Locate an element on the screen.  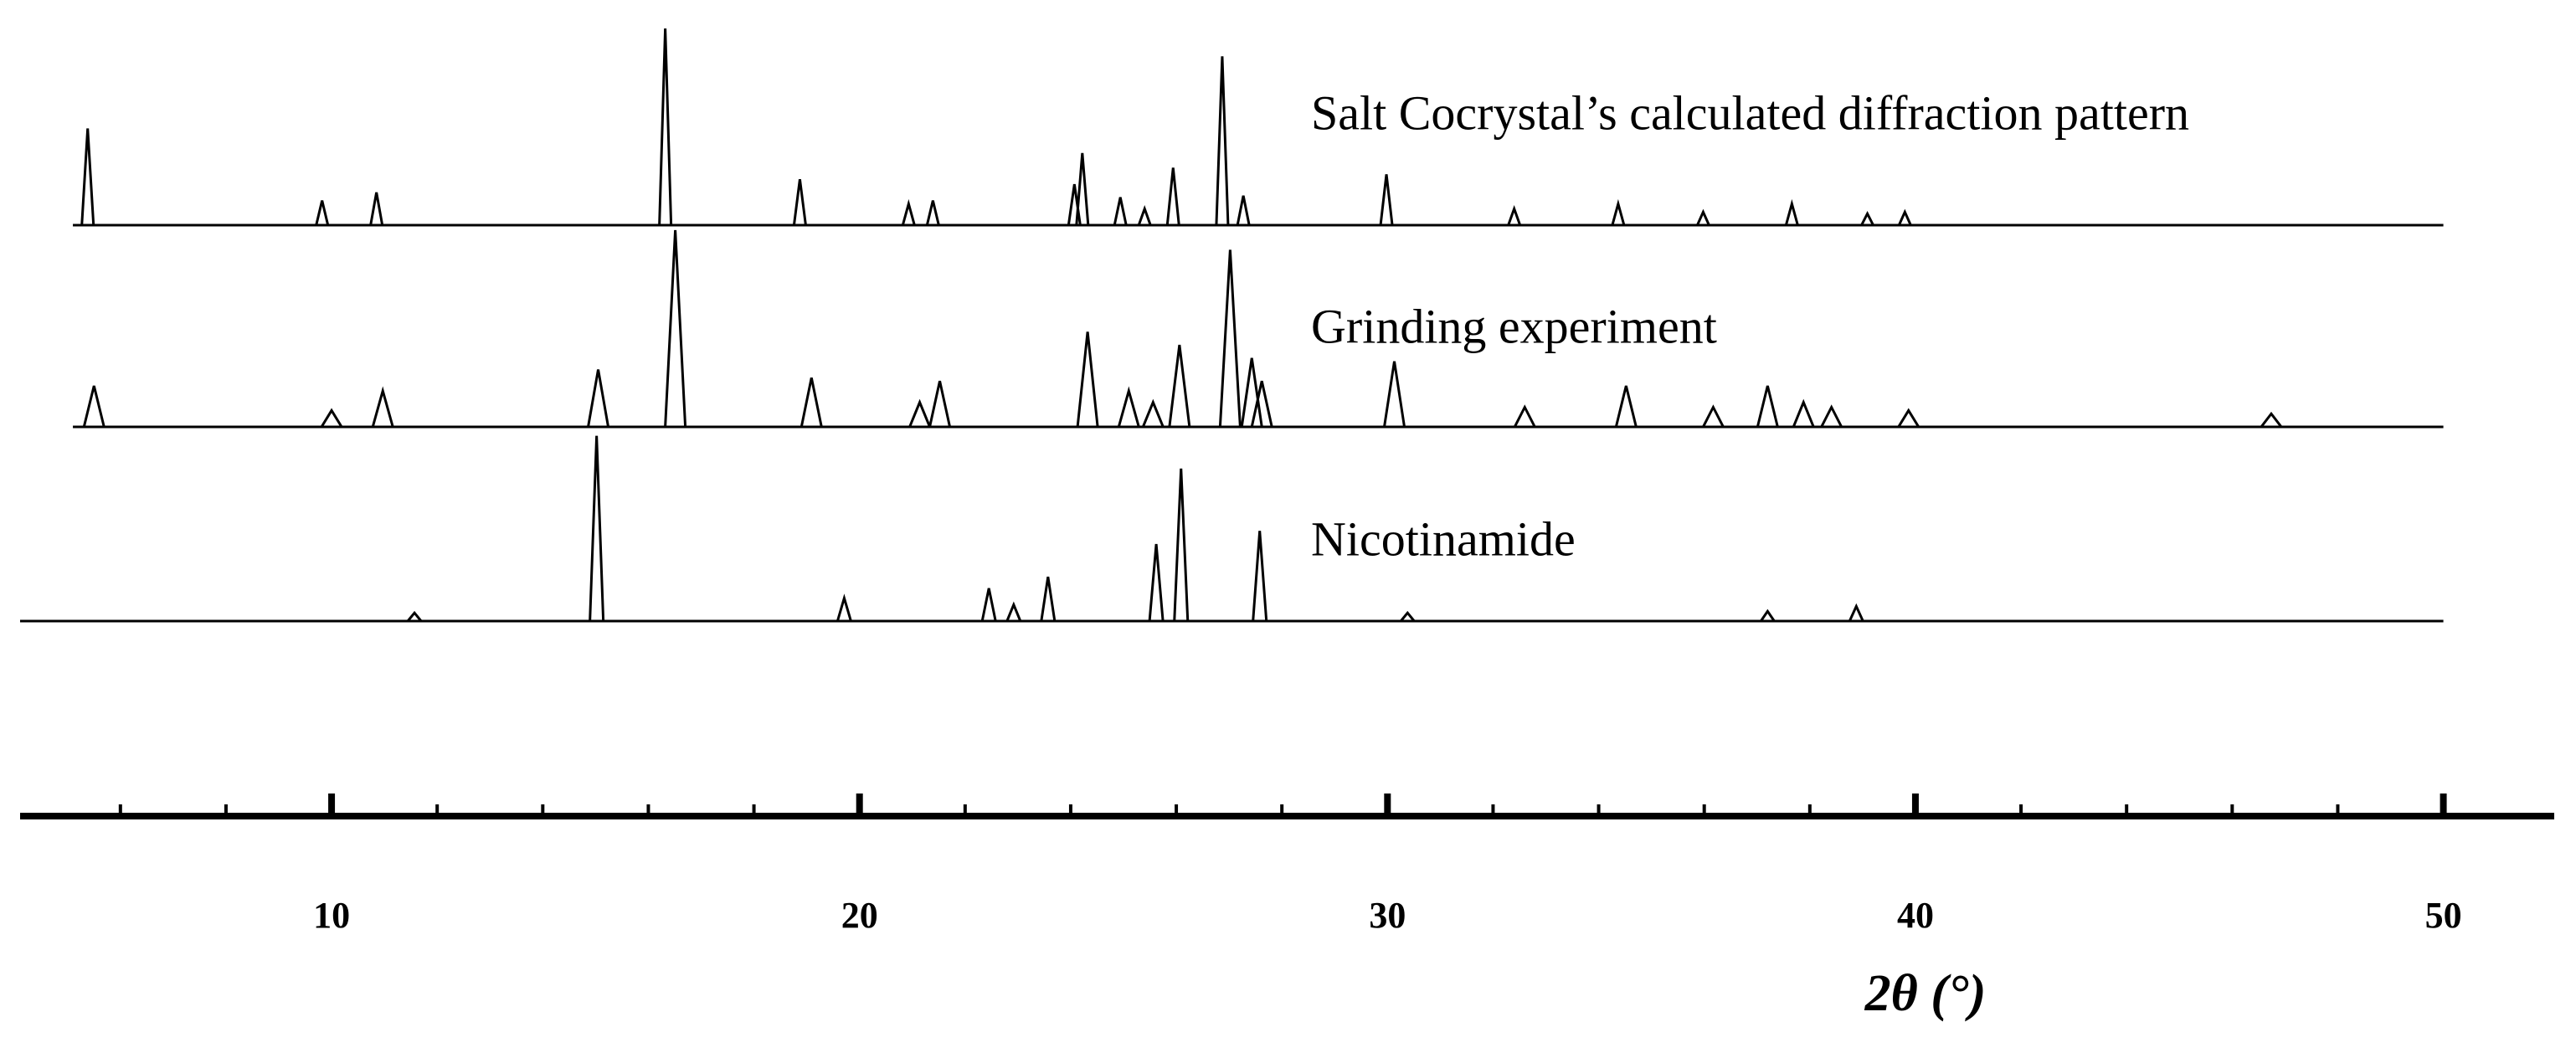
x-tick-label: 20 is located at coordinates (859, 916).